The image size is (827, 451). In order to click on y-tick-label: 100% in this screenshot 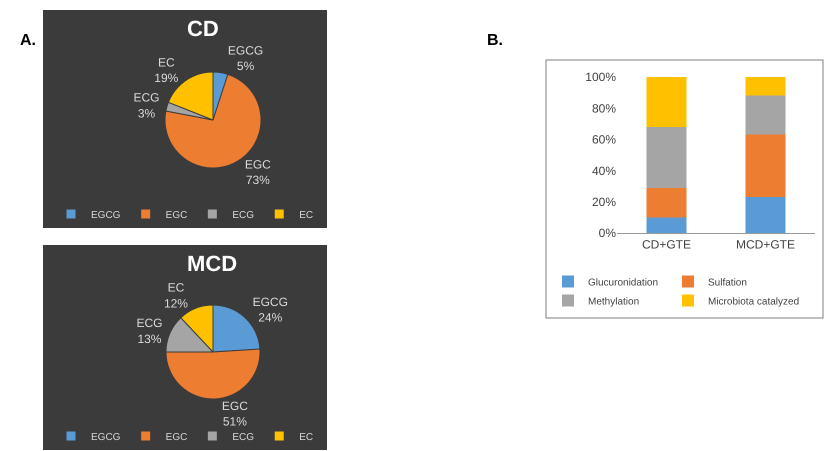, I will do `click(600, 77)`.